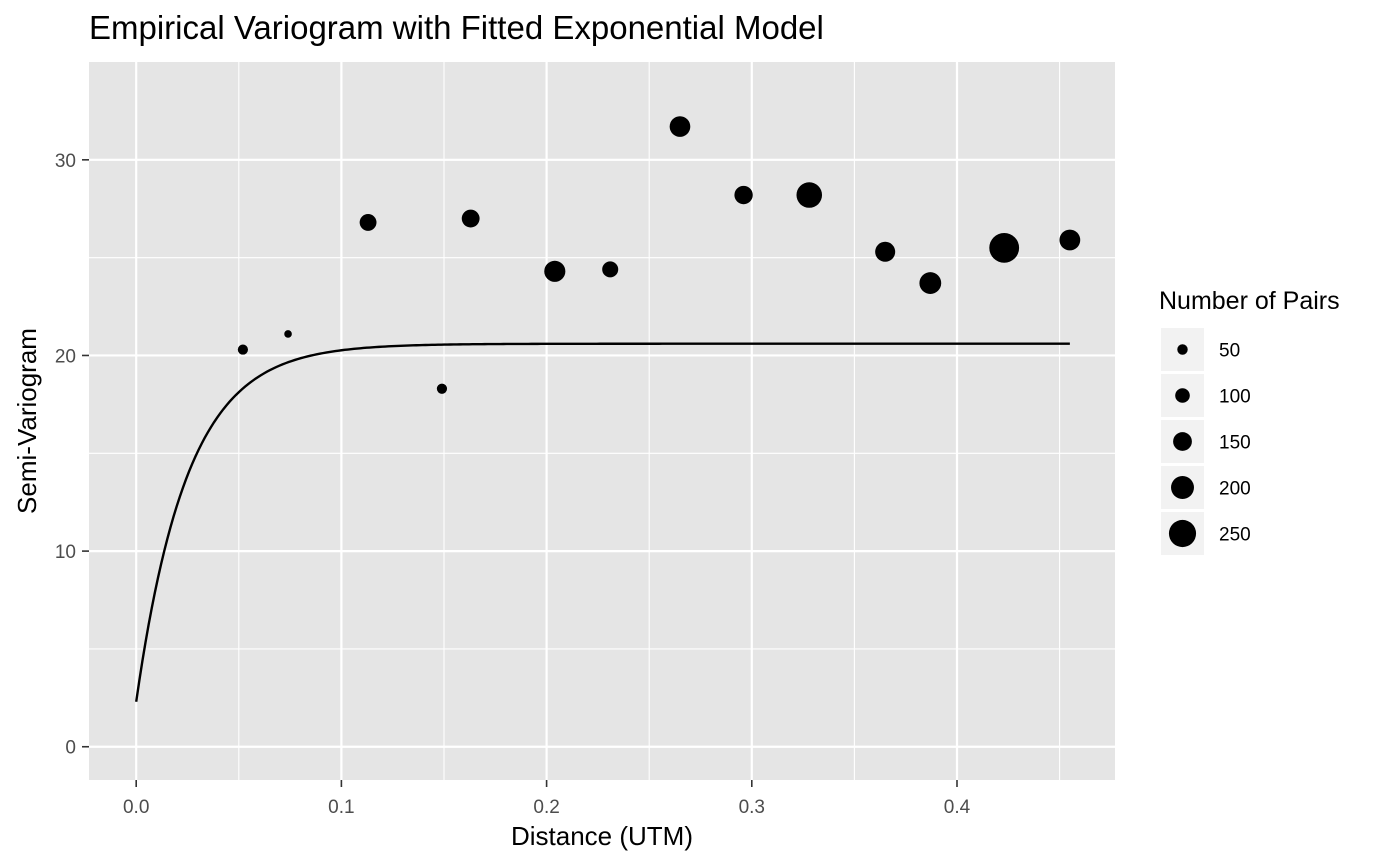 This screenshot has width=1400, height=865. I want to click on y-axis: 0 10 20 30, so click(72, 455).